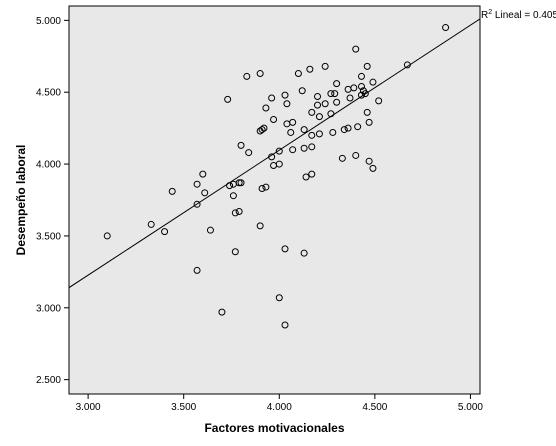 Image resolution: width=556 pixels, height=446 pixels. I want to click on y-axis: 2.500 3.000 3.500 4.000 4.500 5.000, so click(52, 201).